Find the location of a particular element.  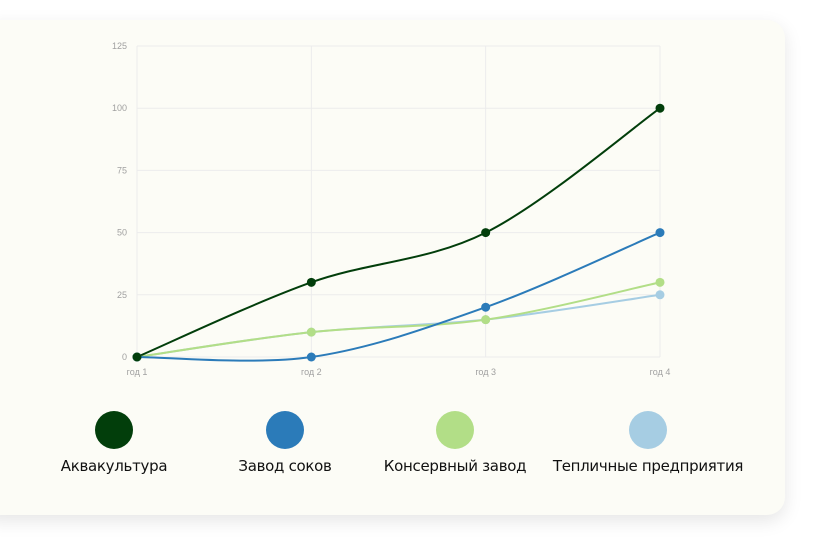

y-tick-label: 75 is located at coordinates (122, 170).